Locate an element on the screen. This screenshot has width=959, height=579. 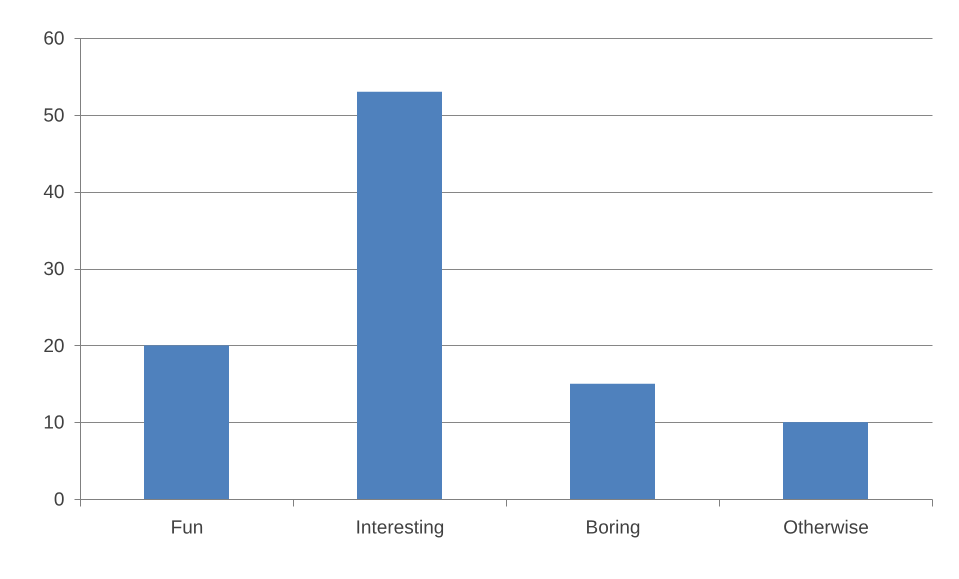
x-tick-label: Otherwise is located at coordinates (826, 528).